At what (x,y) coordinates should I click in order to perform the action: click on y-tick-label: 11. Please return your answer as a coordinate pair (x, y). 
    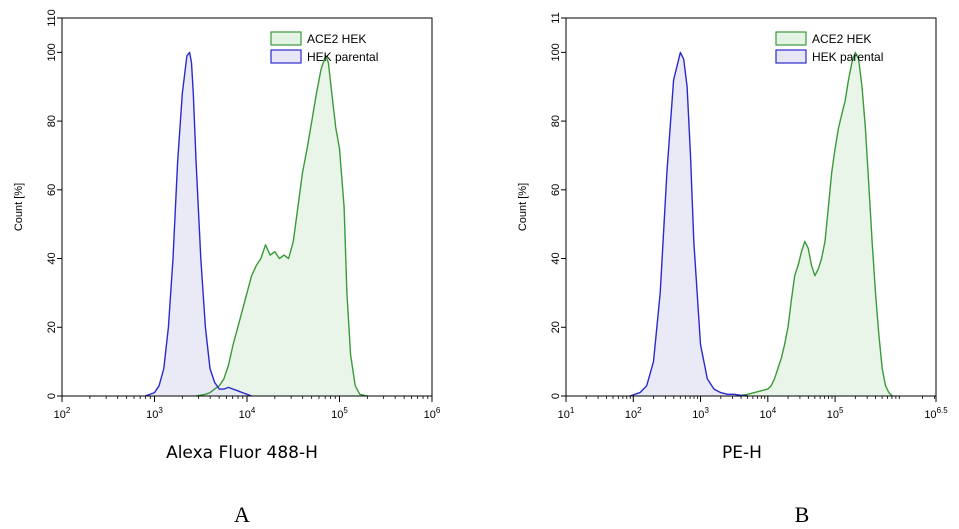
    Looking at the image, I should click on (556, 17).